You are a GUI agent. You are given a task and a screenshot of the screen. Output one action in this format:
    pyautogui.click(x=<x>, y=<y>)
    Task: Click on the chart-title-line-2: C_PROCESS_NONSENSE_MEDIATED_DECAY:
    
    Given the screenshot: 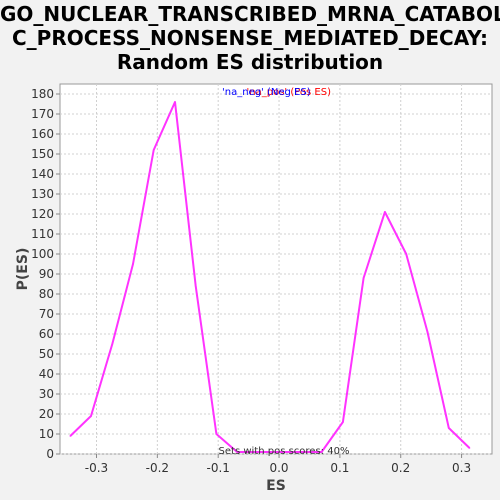 What is the action you would take?
    pyautogui.click(x=250, y=38)
    